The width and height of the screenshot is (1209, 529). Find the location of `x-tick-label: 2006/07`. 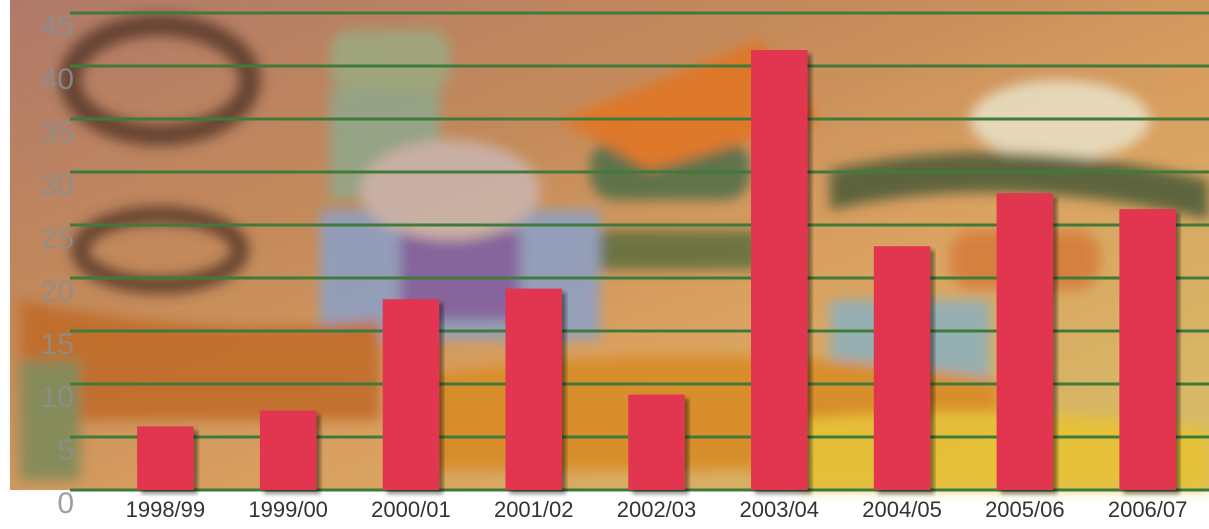

x-tick-label: 2006/07 is located at coordinates (1148, 509).